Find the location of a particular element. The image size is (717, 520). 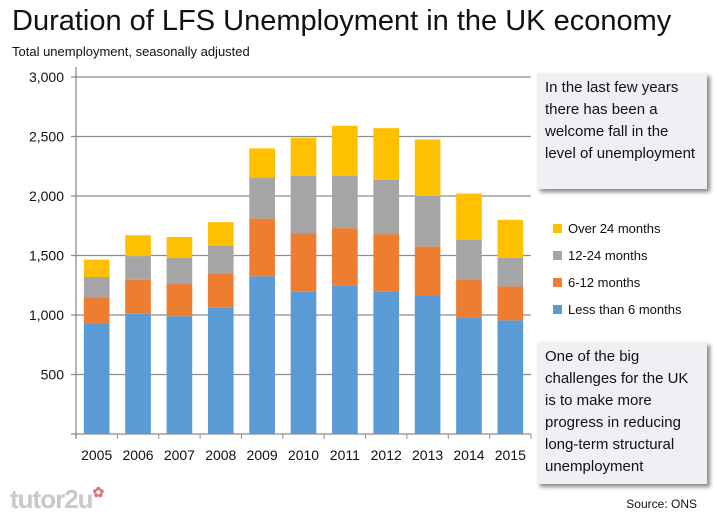

bar-2010-over-24-months is located at coordinates (303, 156).